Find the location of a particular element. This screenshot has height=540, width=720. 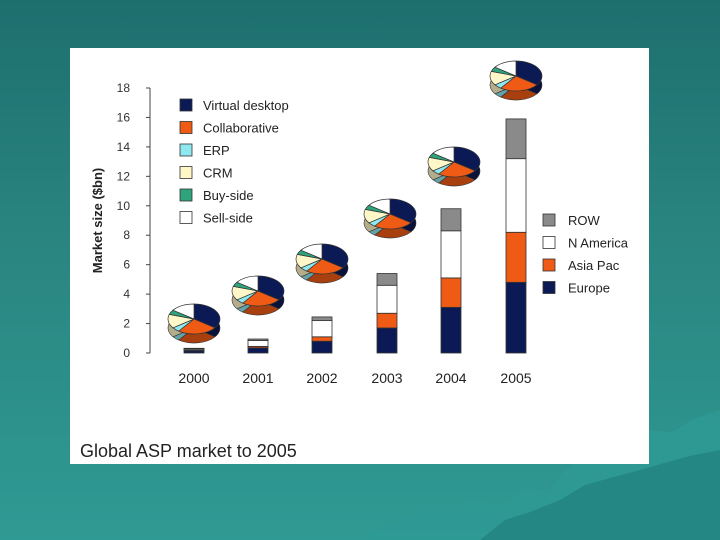

chart-caption: Global ASP market to 2005 is located at coordinates (188, 451).